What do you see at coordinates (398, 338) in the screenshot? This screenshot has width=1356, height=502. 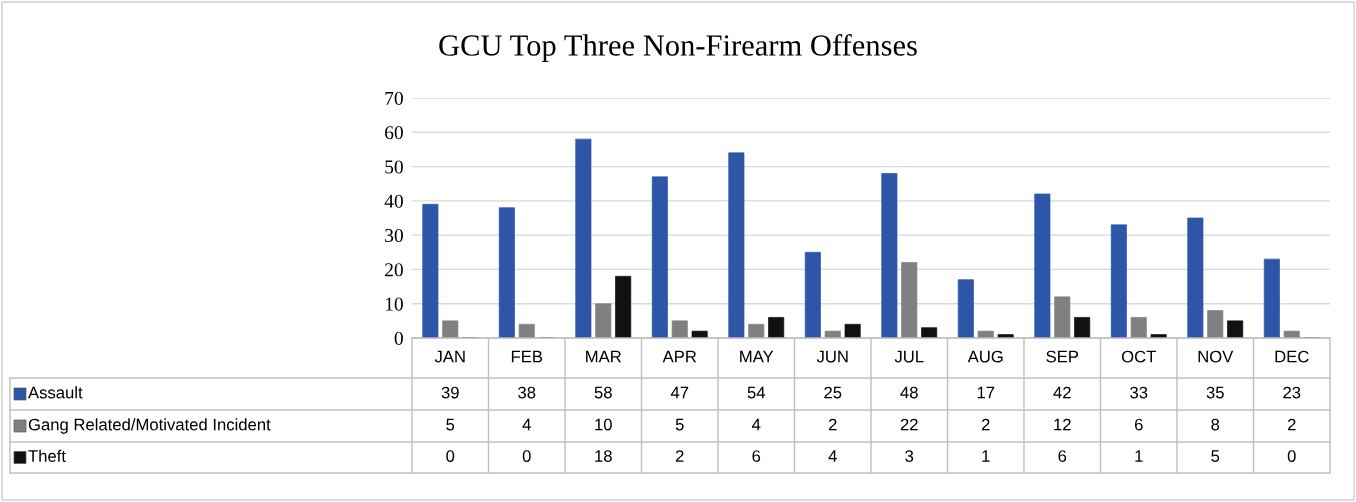 I see `y-tick-label: 0` at bounding box center [398, 338].